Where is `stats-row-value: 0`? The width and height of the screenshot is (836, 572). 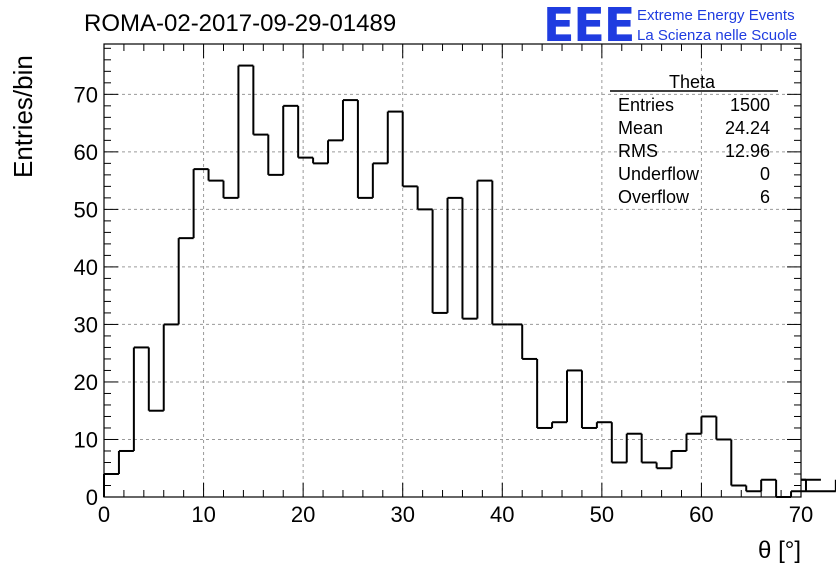 stats-row-value: 0 is located at coordinates (765, 174).